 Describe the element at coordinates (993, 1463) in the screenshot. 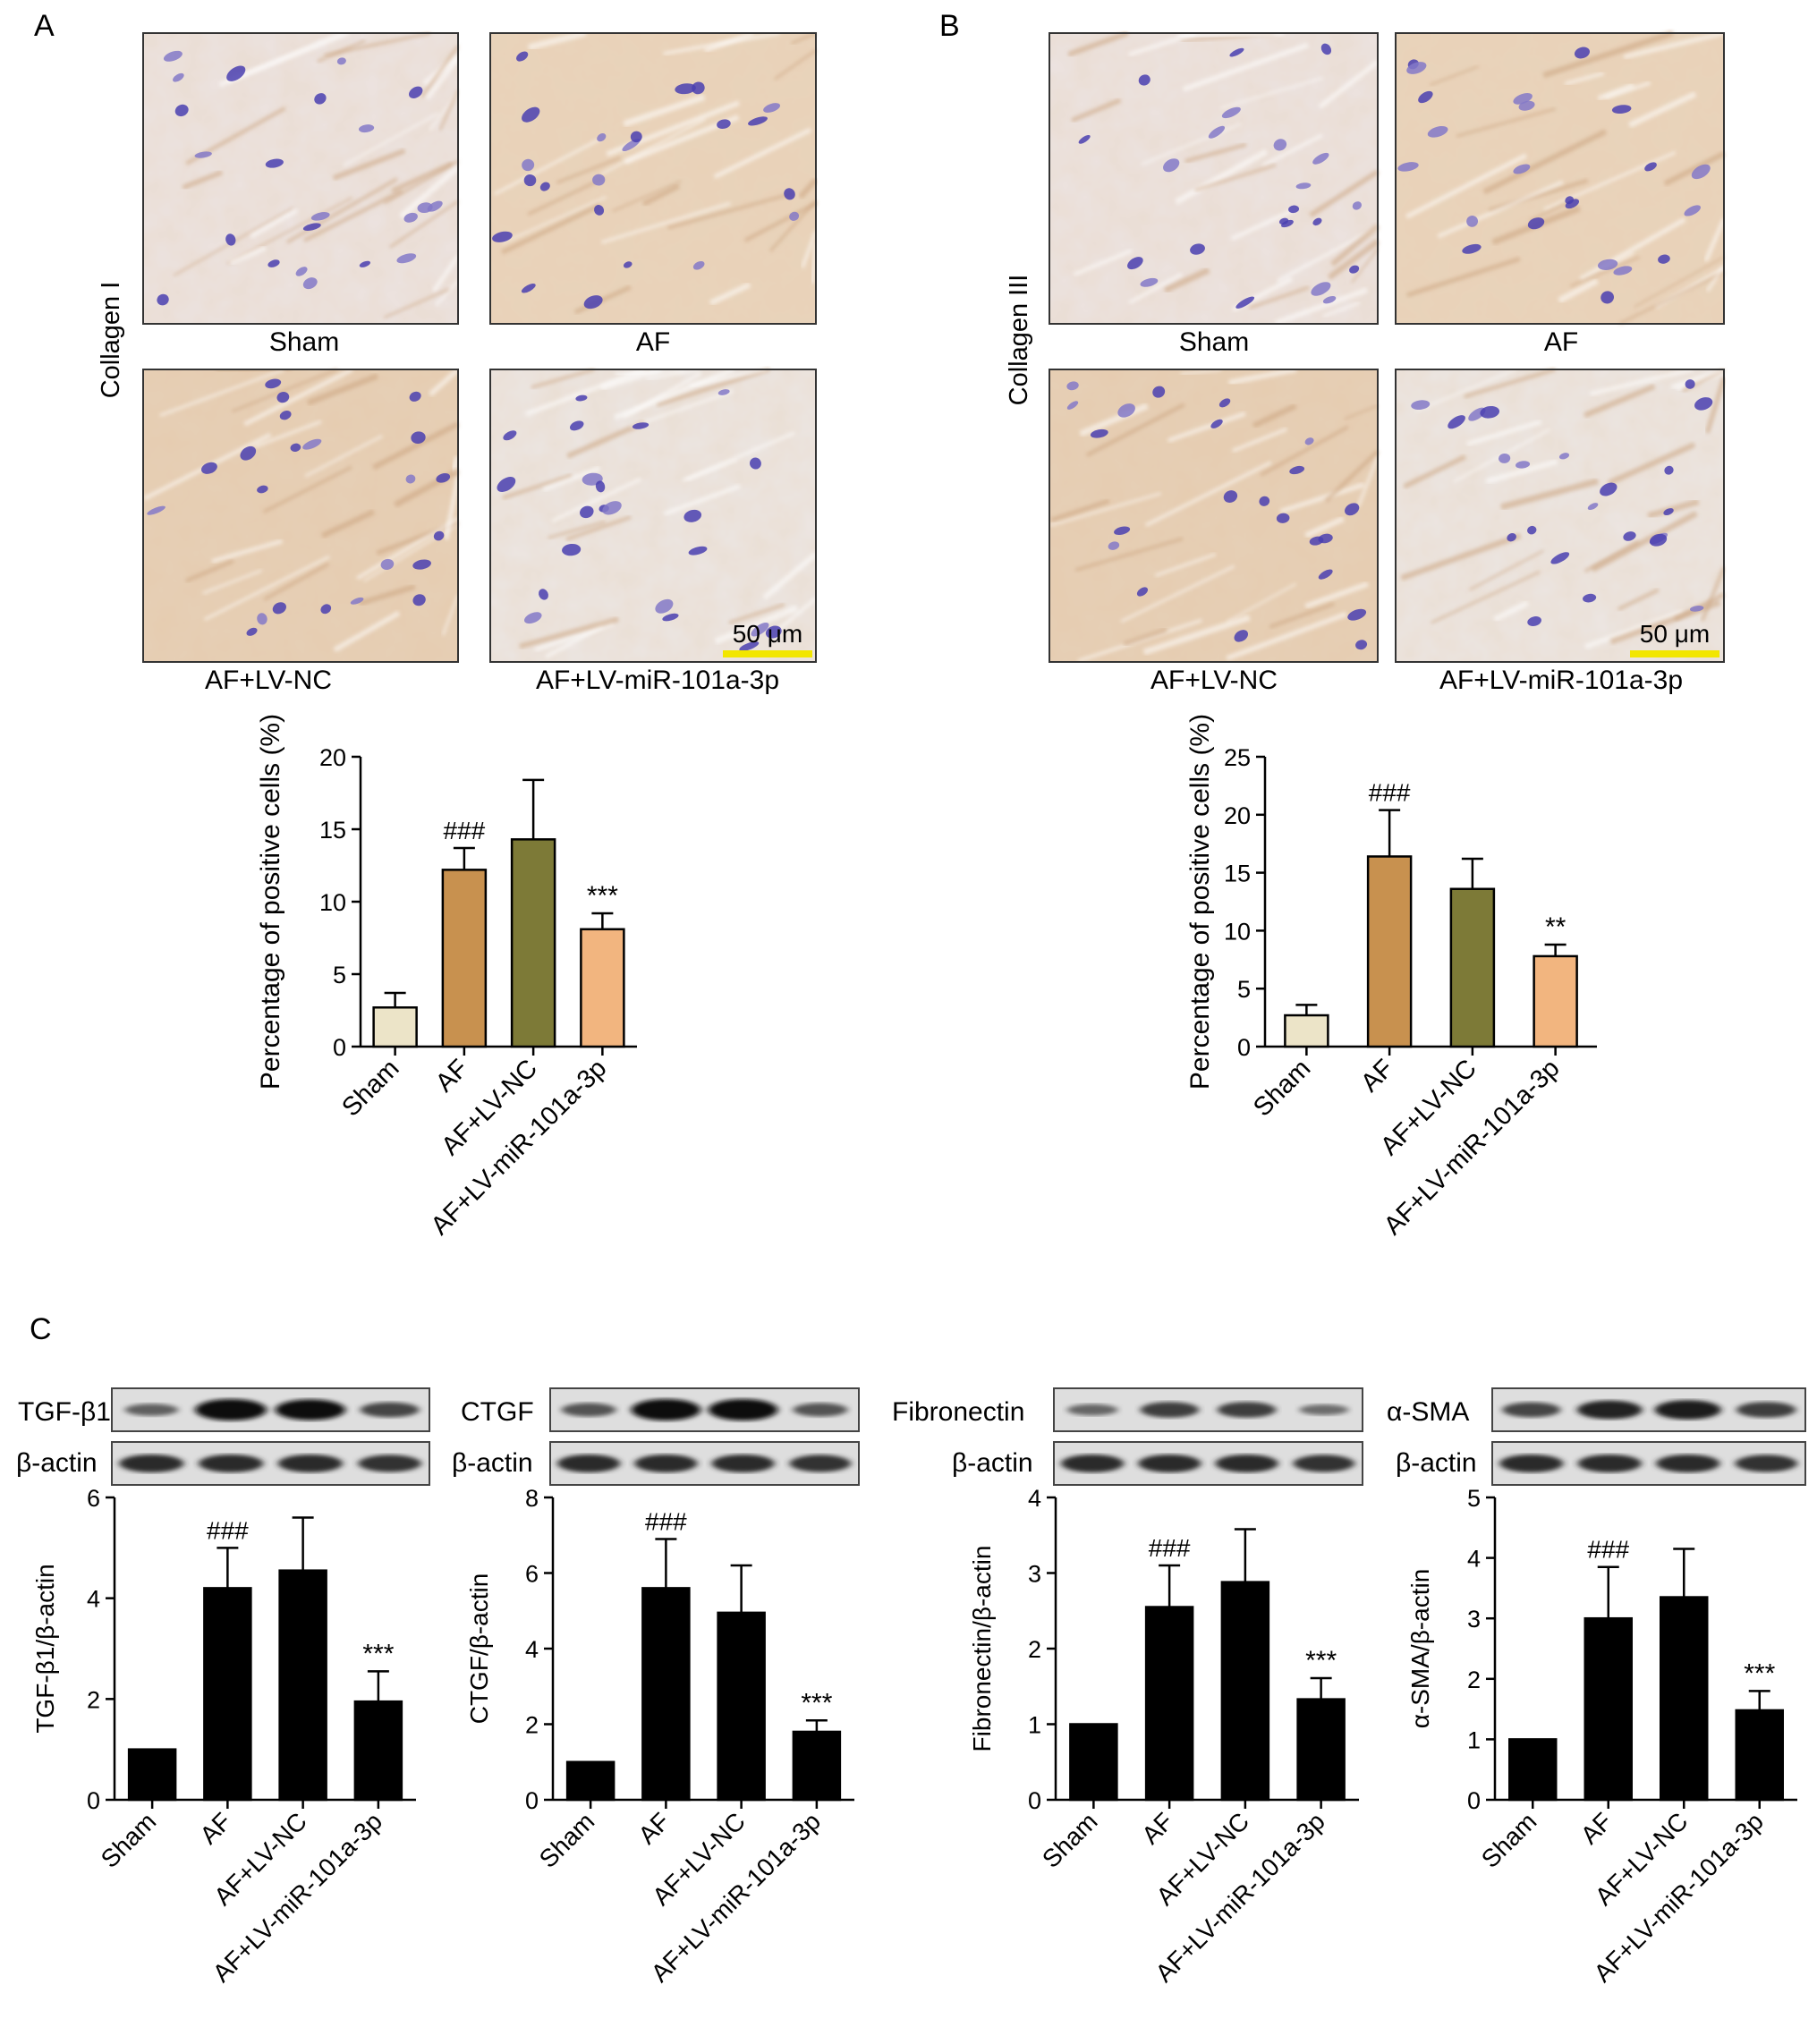

I see `blot-label-loading: β-actin` at that location.